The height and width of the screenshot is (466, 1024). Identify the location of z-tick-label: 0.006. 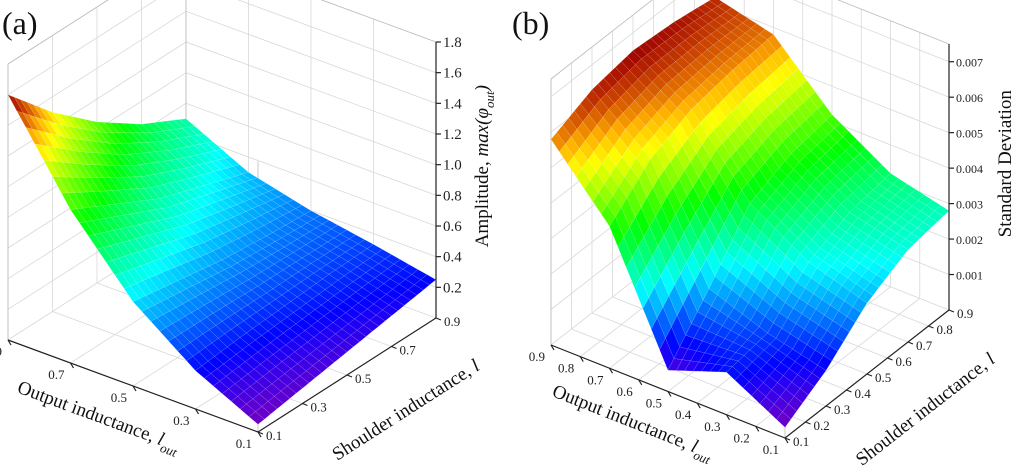
(969, 98).